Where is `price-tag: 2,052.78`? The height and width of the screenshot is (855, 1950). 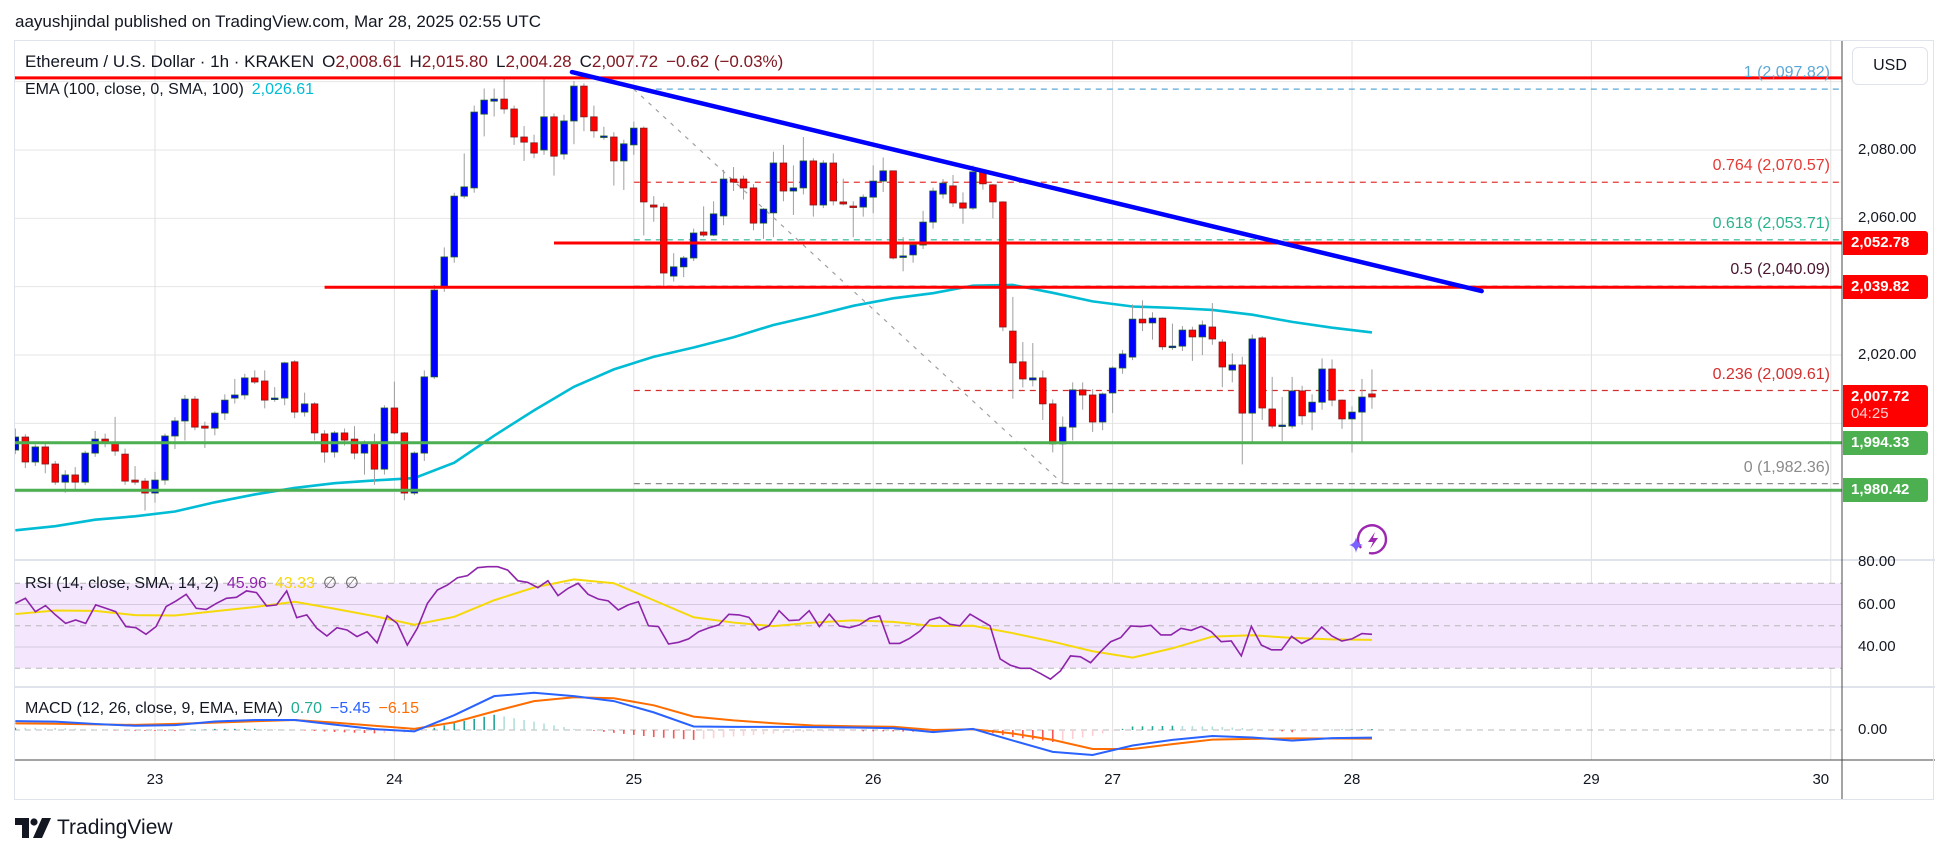
price-tag: 2,052.78 is located at coordinates (1885, 243).